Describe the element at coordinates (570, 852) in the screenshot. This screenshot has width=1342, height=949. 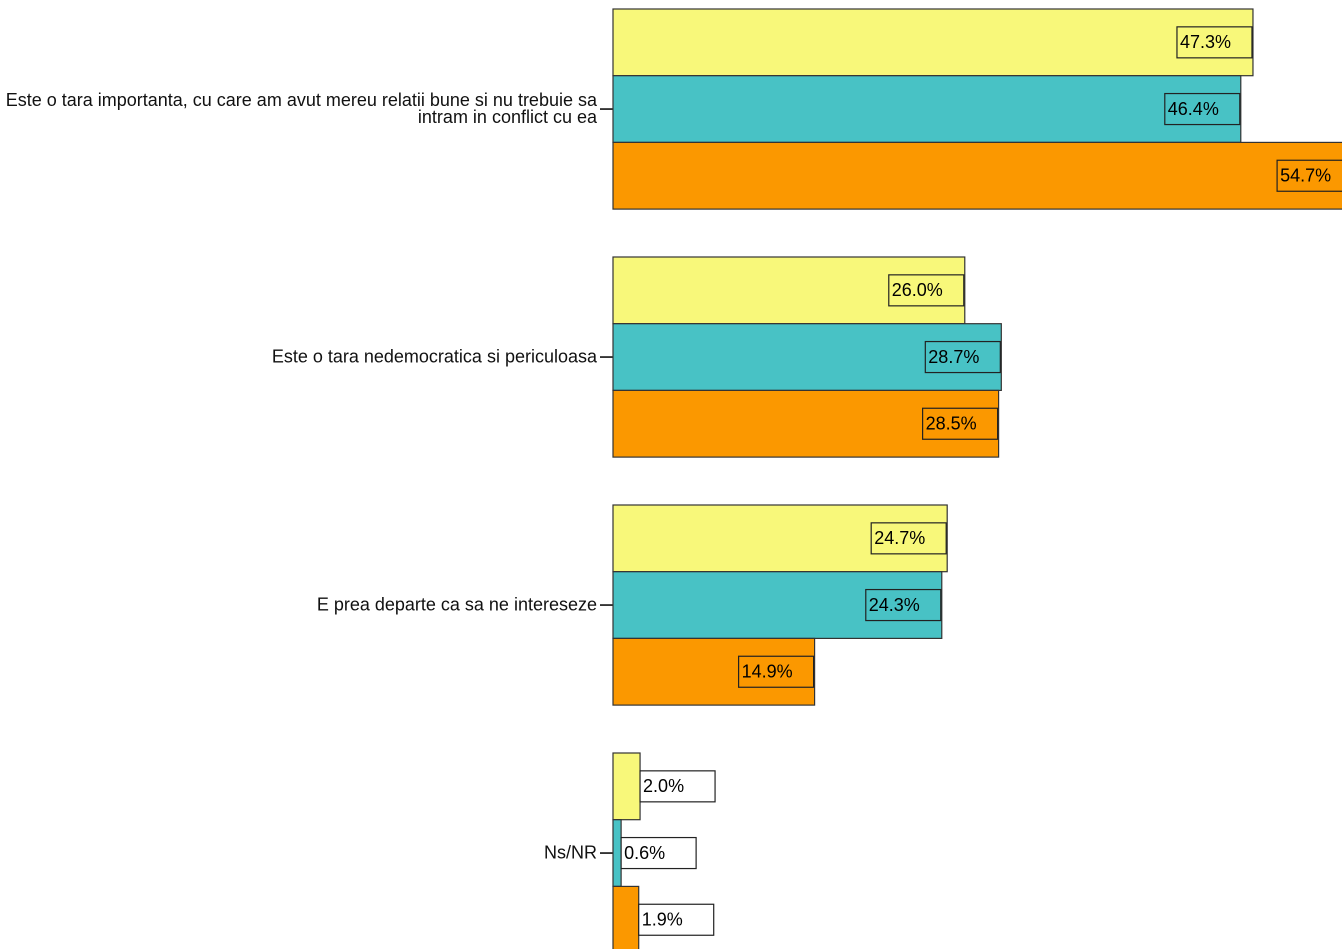
I see `category-label: Ns/NR` at that location.